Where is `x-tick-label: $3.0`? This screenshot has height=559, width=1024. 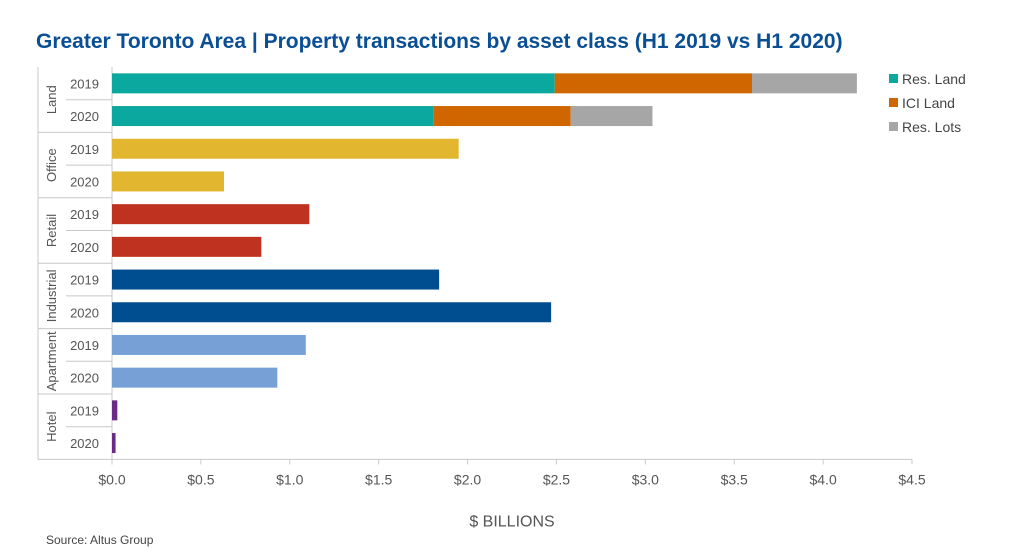 x-tick-label: $3.0 is located at coordinates (645, 479).